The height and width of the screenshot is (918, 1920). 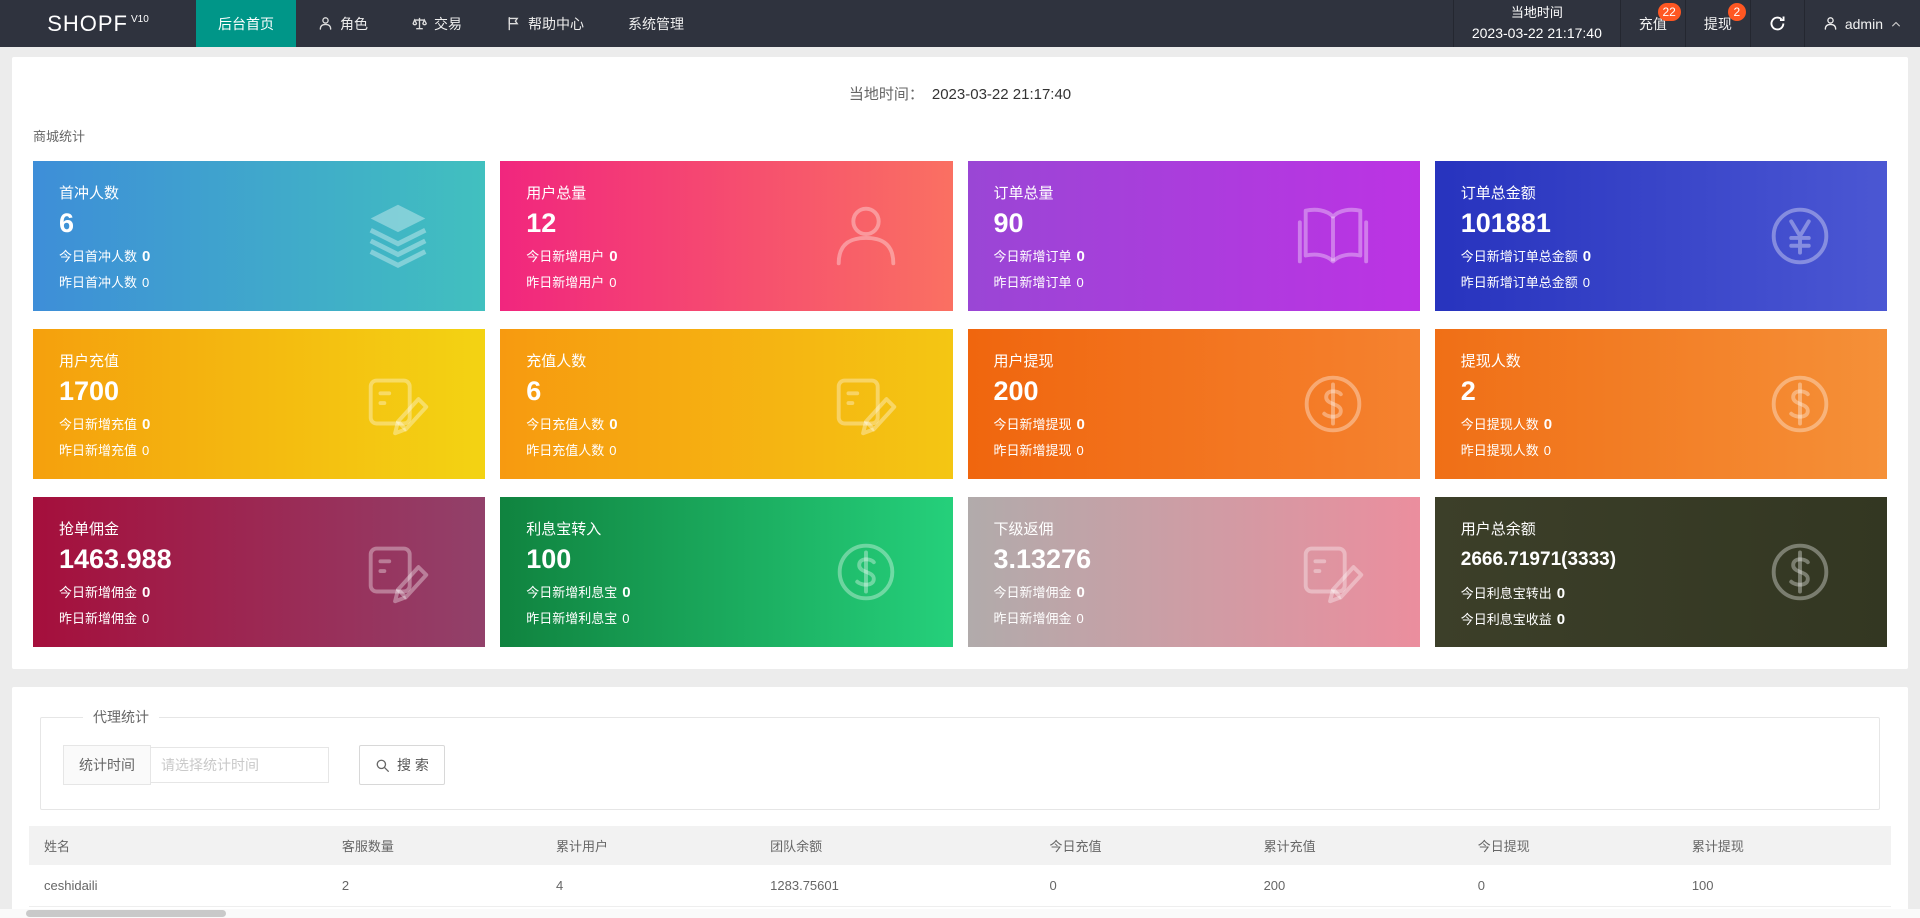 I want to click on refresh-icon, so click(x=1777, y=23).